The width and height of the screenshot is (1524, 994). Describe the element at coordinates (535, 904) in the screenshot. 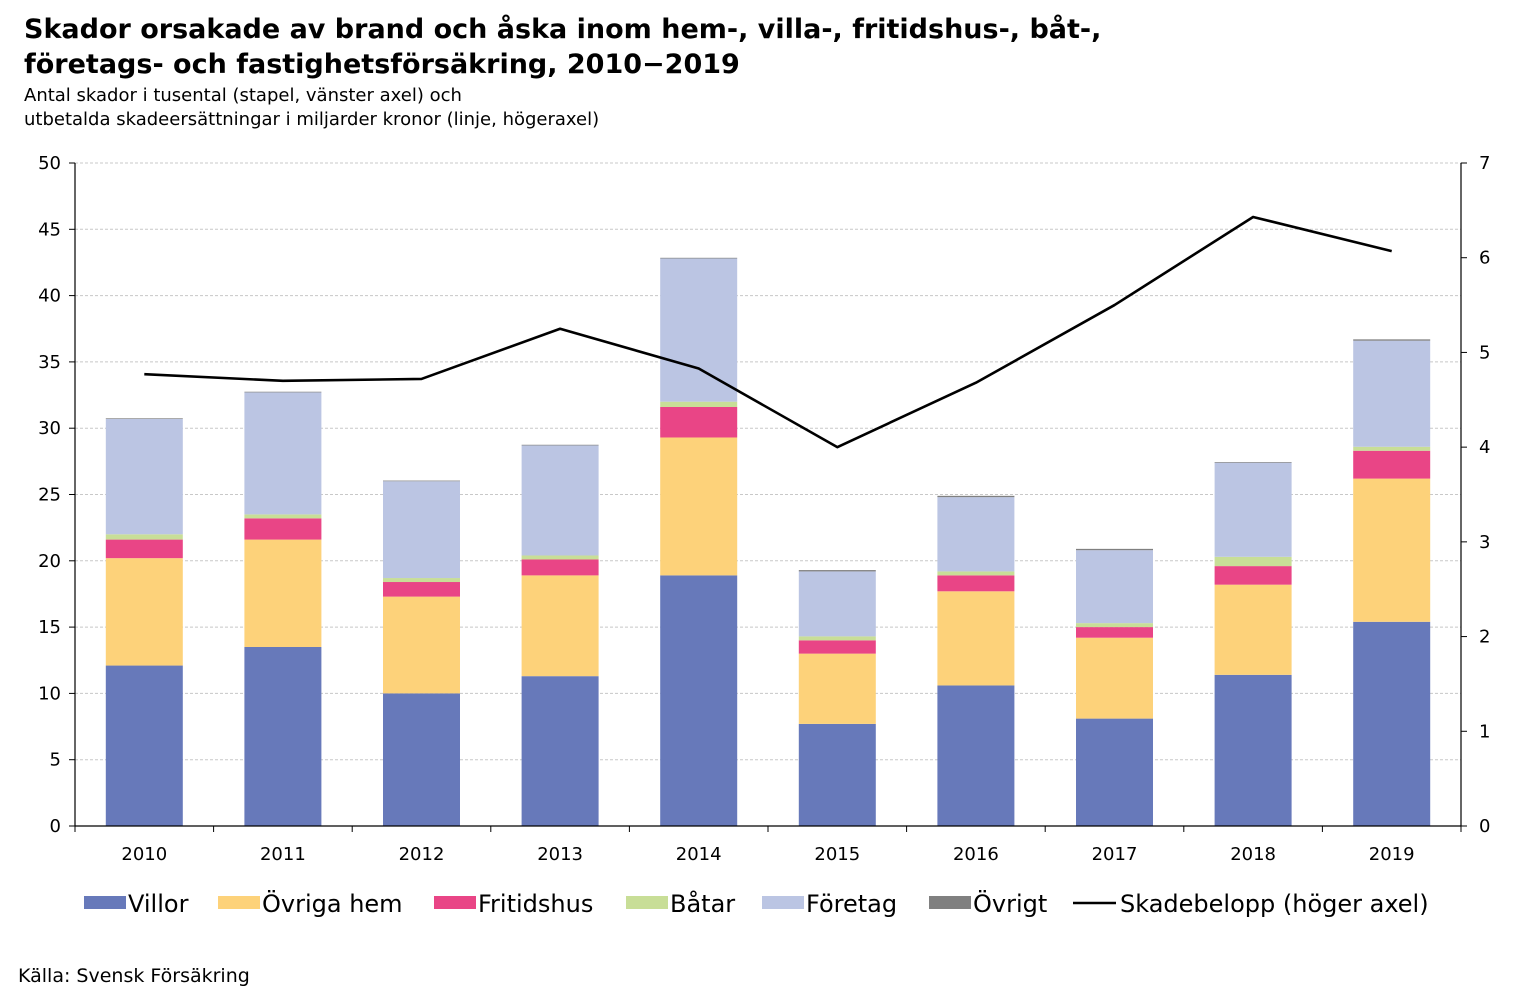

I see `legend-label: Fritidshus` at that location.